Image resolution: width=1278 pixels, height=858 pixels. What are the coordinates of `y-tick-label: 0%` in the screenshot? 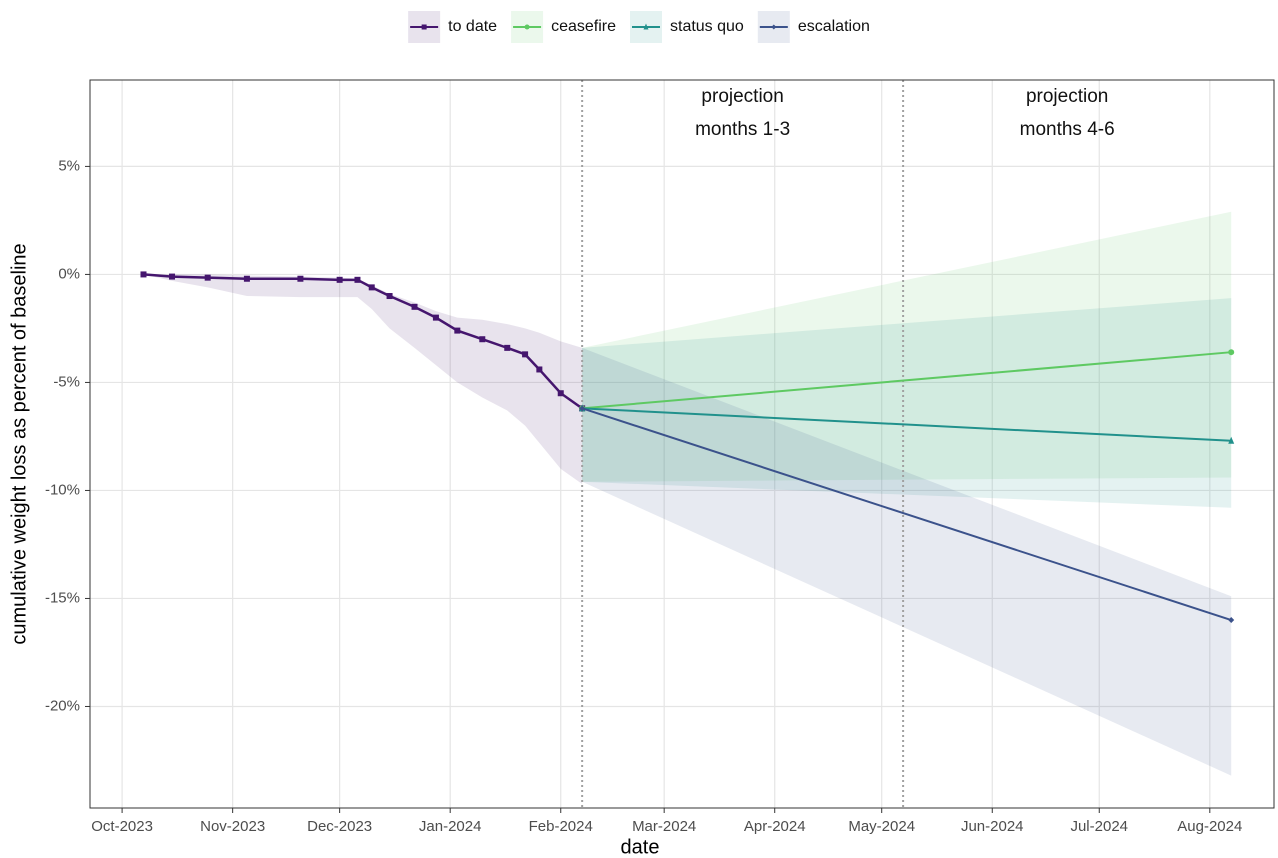 It's located at (69, 273).